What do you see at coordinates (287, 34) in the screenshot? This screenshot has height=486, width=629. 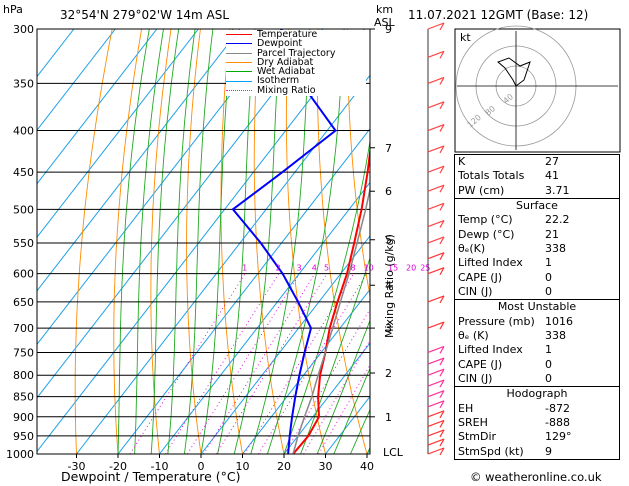 I see `legend-label: Temperature` at bounding box center [287, 34].